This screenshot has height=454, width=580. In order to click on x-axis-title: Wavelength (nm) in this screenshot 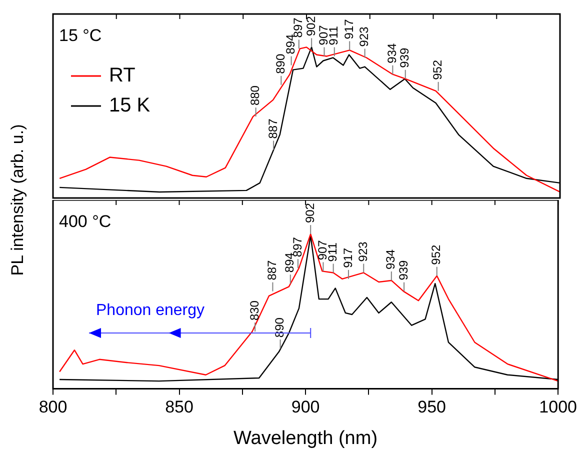, I will do `click(306, 438)`.